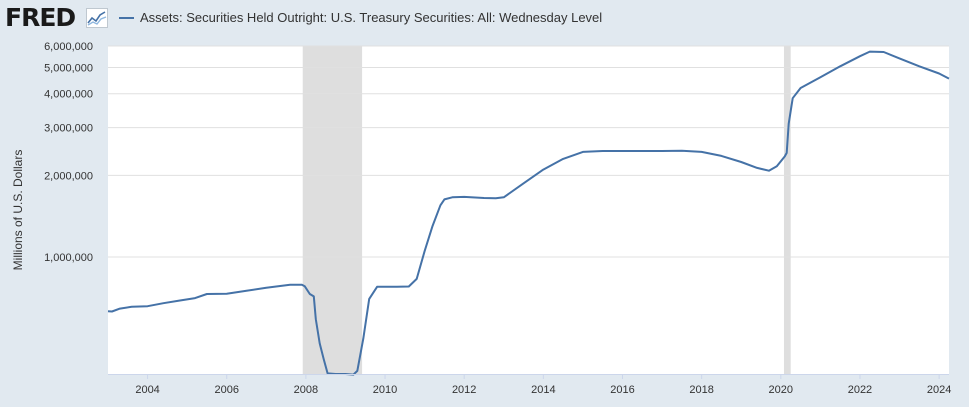 This screenshot has height=407, width=969. I want to click on x-tick-label: 2016, so click(622, 390).